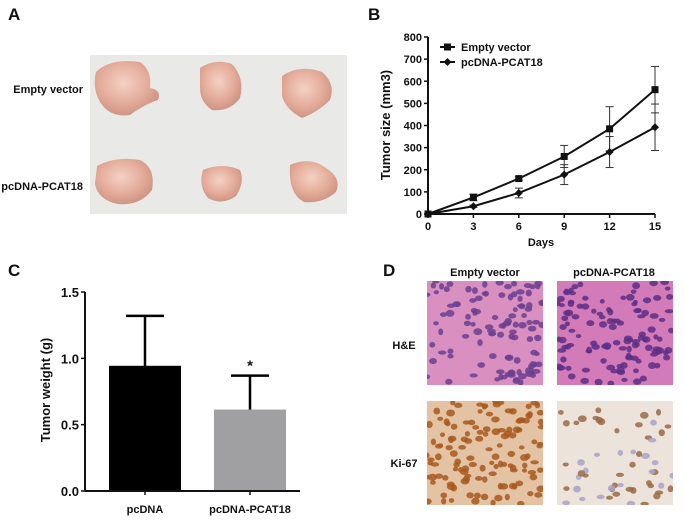 This screenshot has width=685, height=521. Describe the element at coordinates (614, 273) in the screenshot. I see `column-label-pcdna-pcat18: pcDNA-PCAT18` at that location.